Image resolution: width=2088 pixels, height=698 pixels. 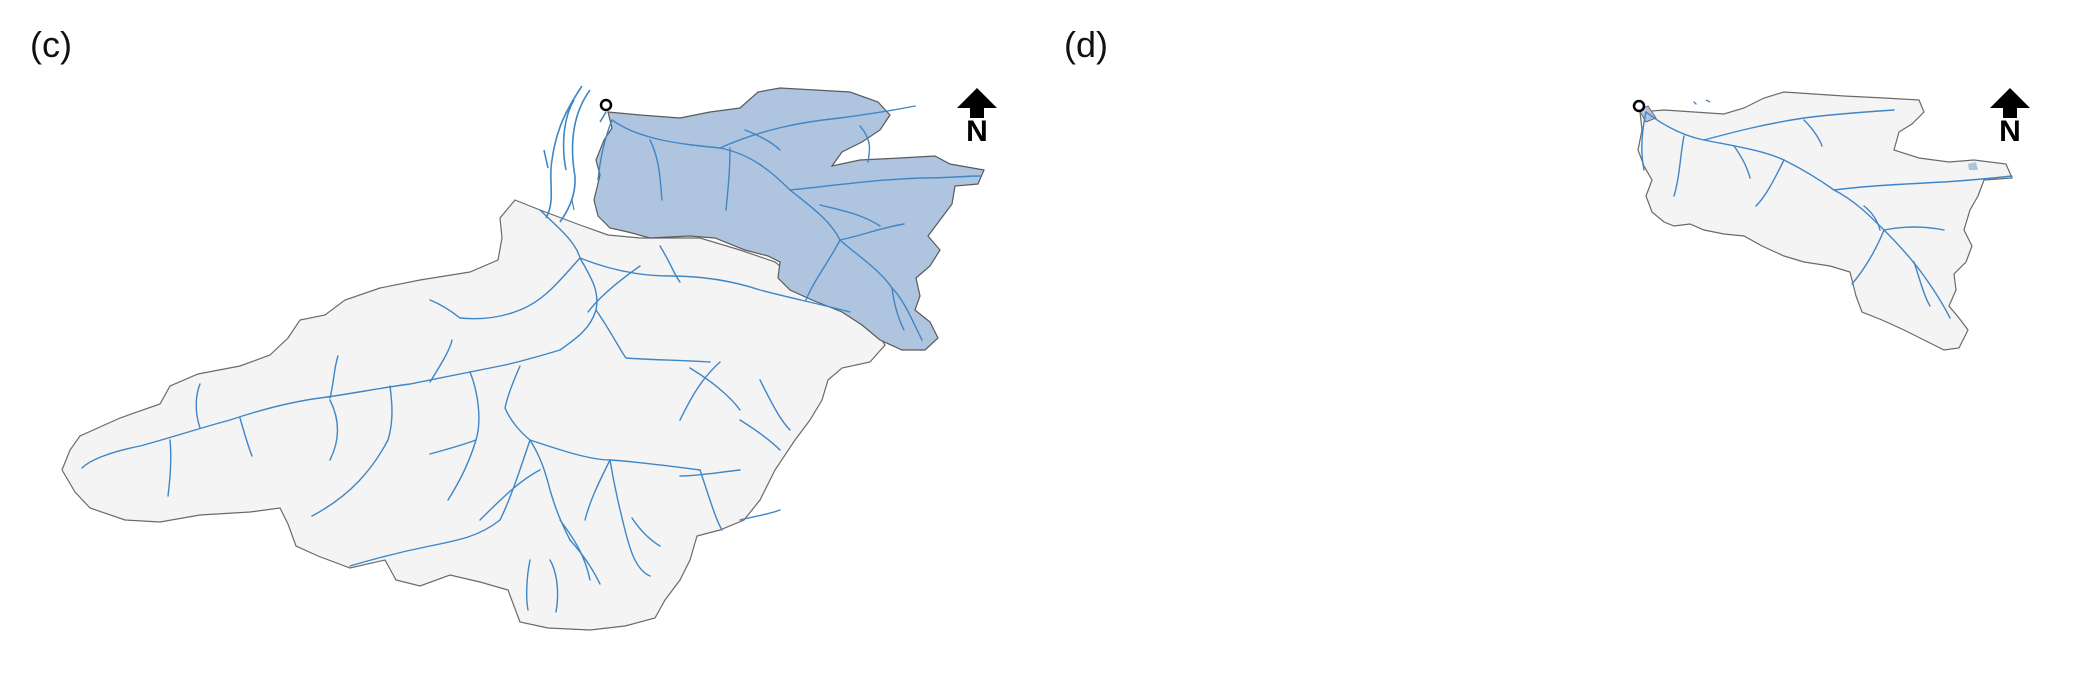 I want to click on north-arrow-c: N, so click(x=977, y=118).